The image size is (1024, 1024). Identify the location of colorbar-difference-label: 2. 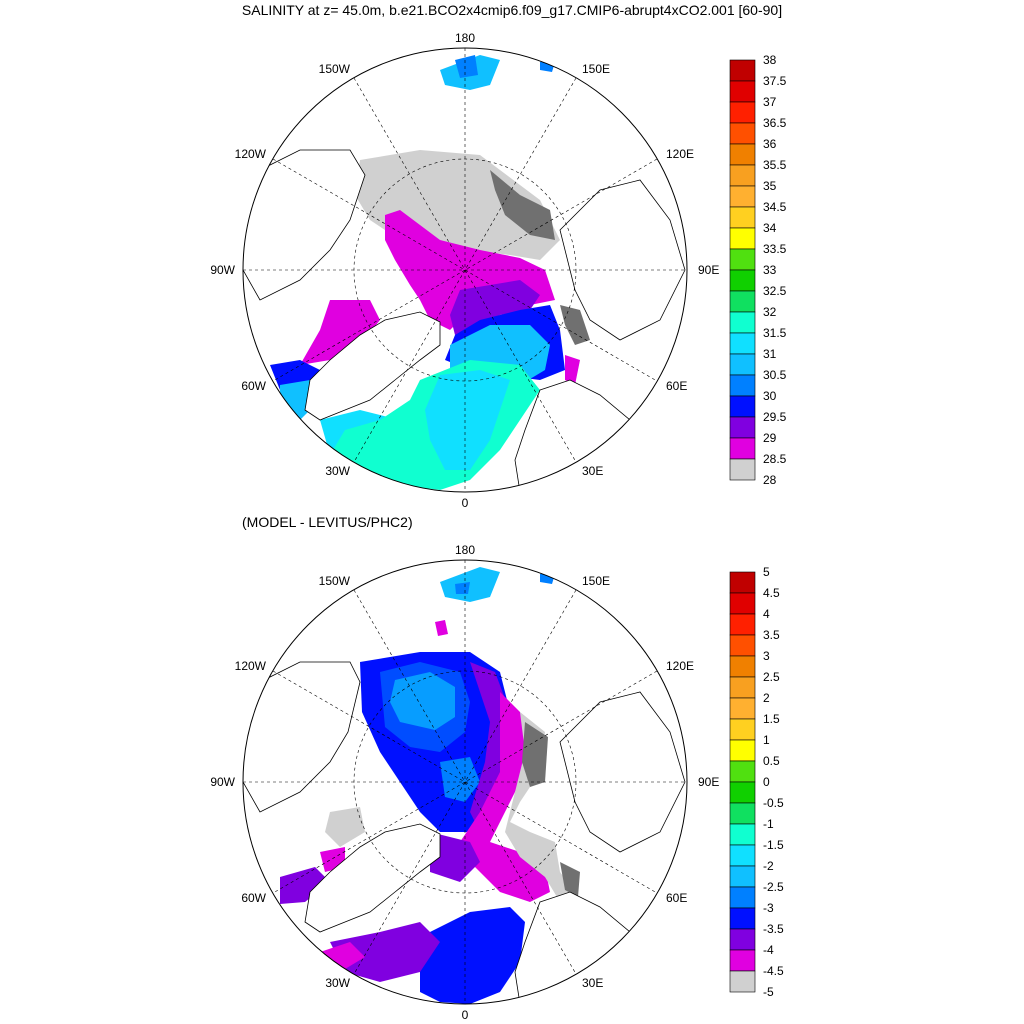
(766, 698).